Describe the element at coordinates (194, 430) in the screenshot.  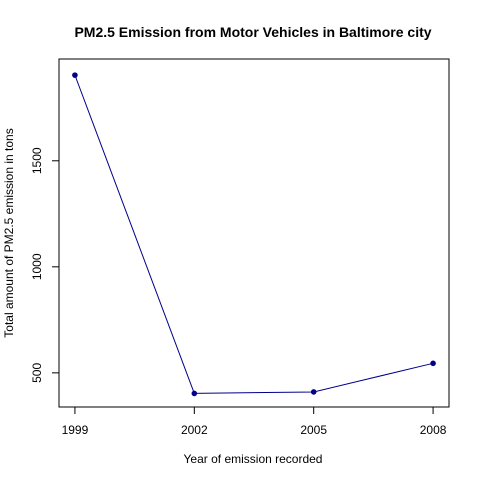
I see `x-tick-label: 2002` at that location.